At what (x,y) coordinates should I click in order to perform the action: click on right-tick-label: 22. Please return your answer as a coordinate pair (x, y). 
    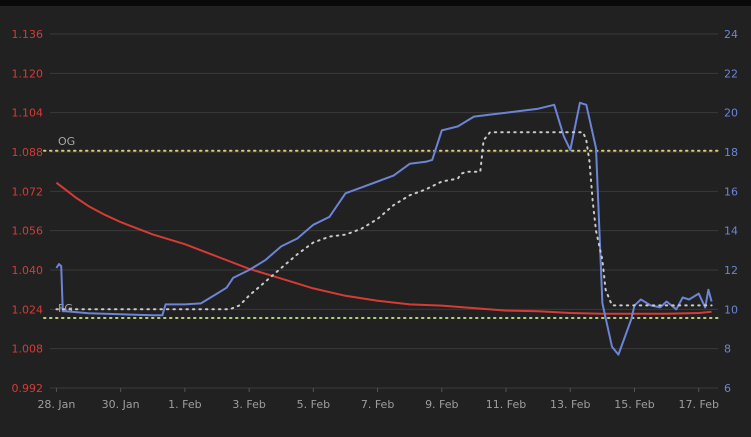
    Looking at the image, I should click on (731, 73).